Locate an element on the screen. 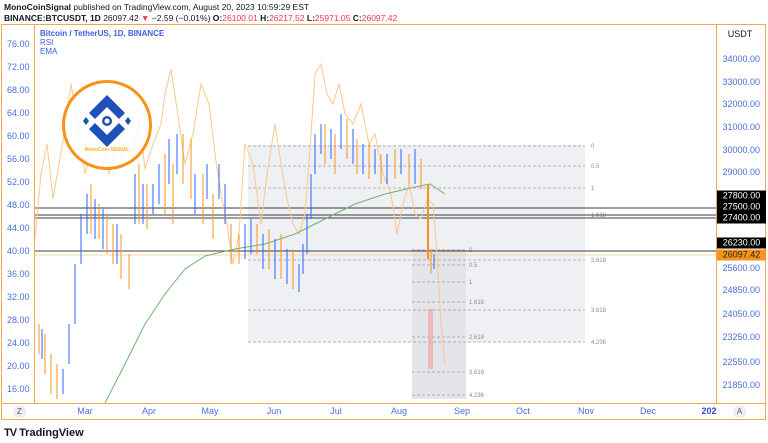  rsi-tick: 36.00 is located at coordinates (18, 274).